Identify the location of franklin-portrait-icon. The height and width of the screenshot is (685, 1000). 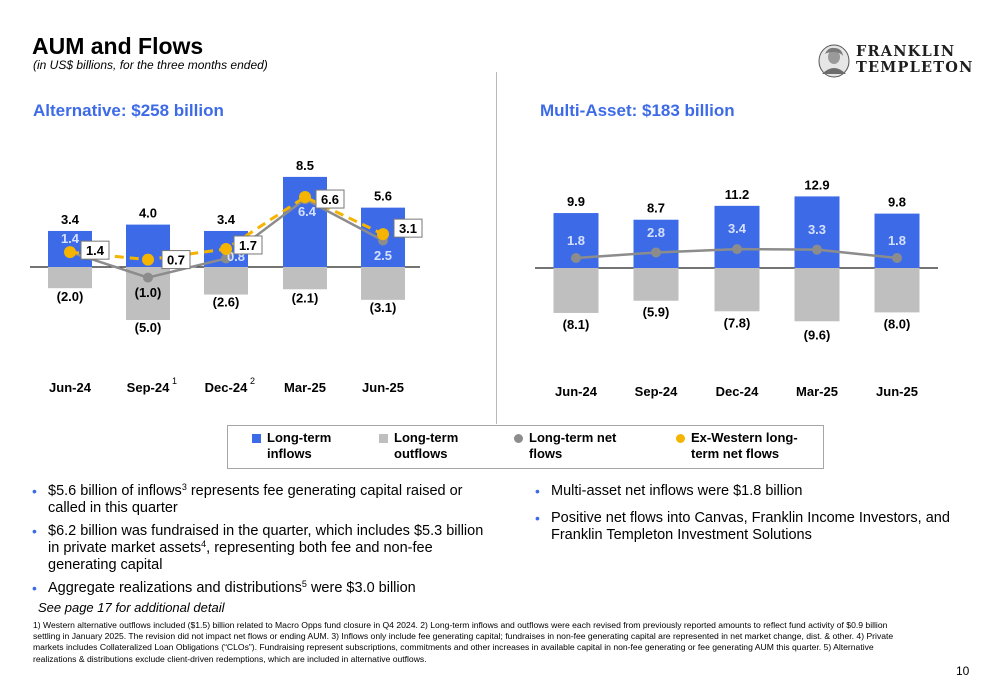
(834, 61).